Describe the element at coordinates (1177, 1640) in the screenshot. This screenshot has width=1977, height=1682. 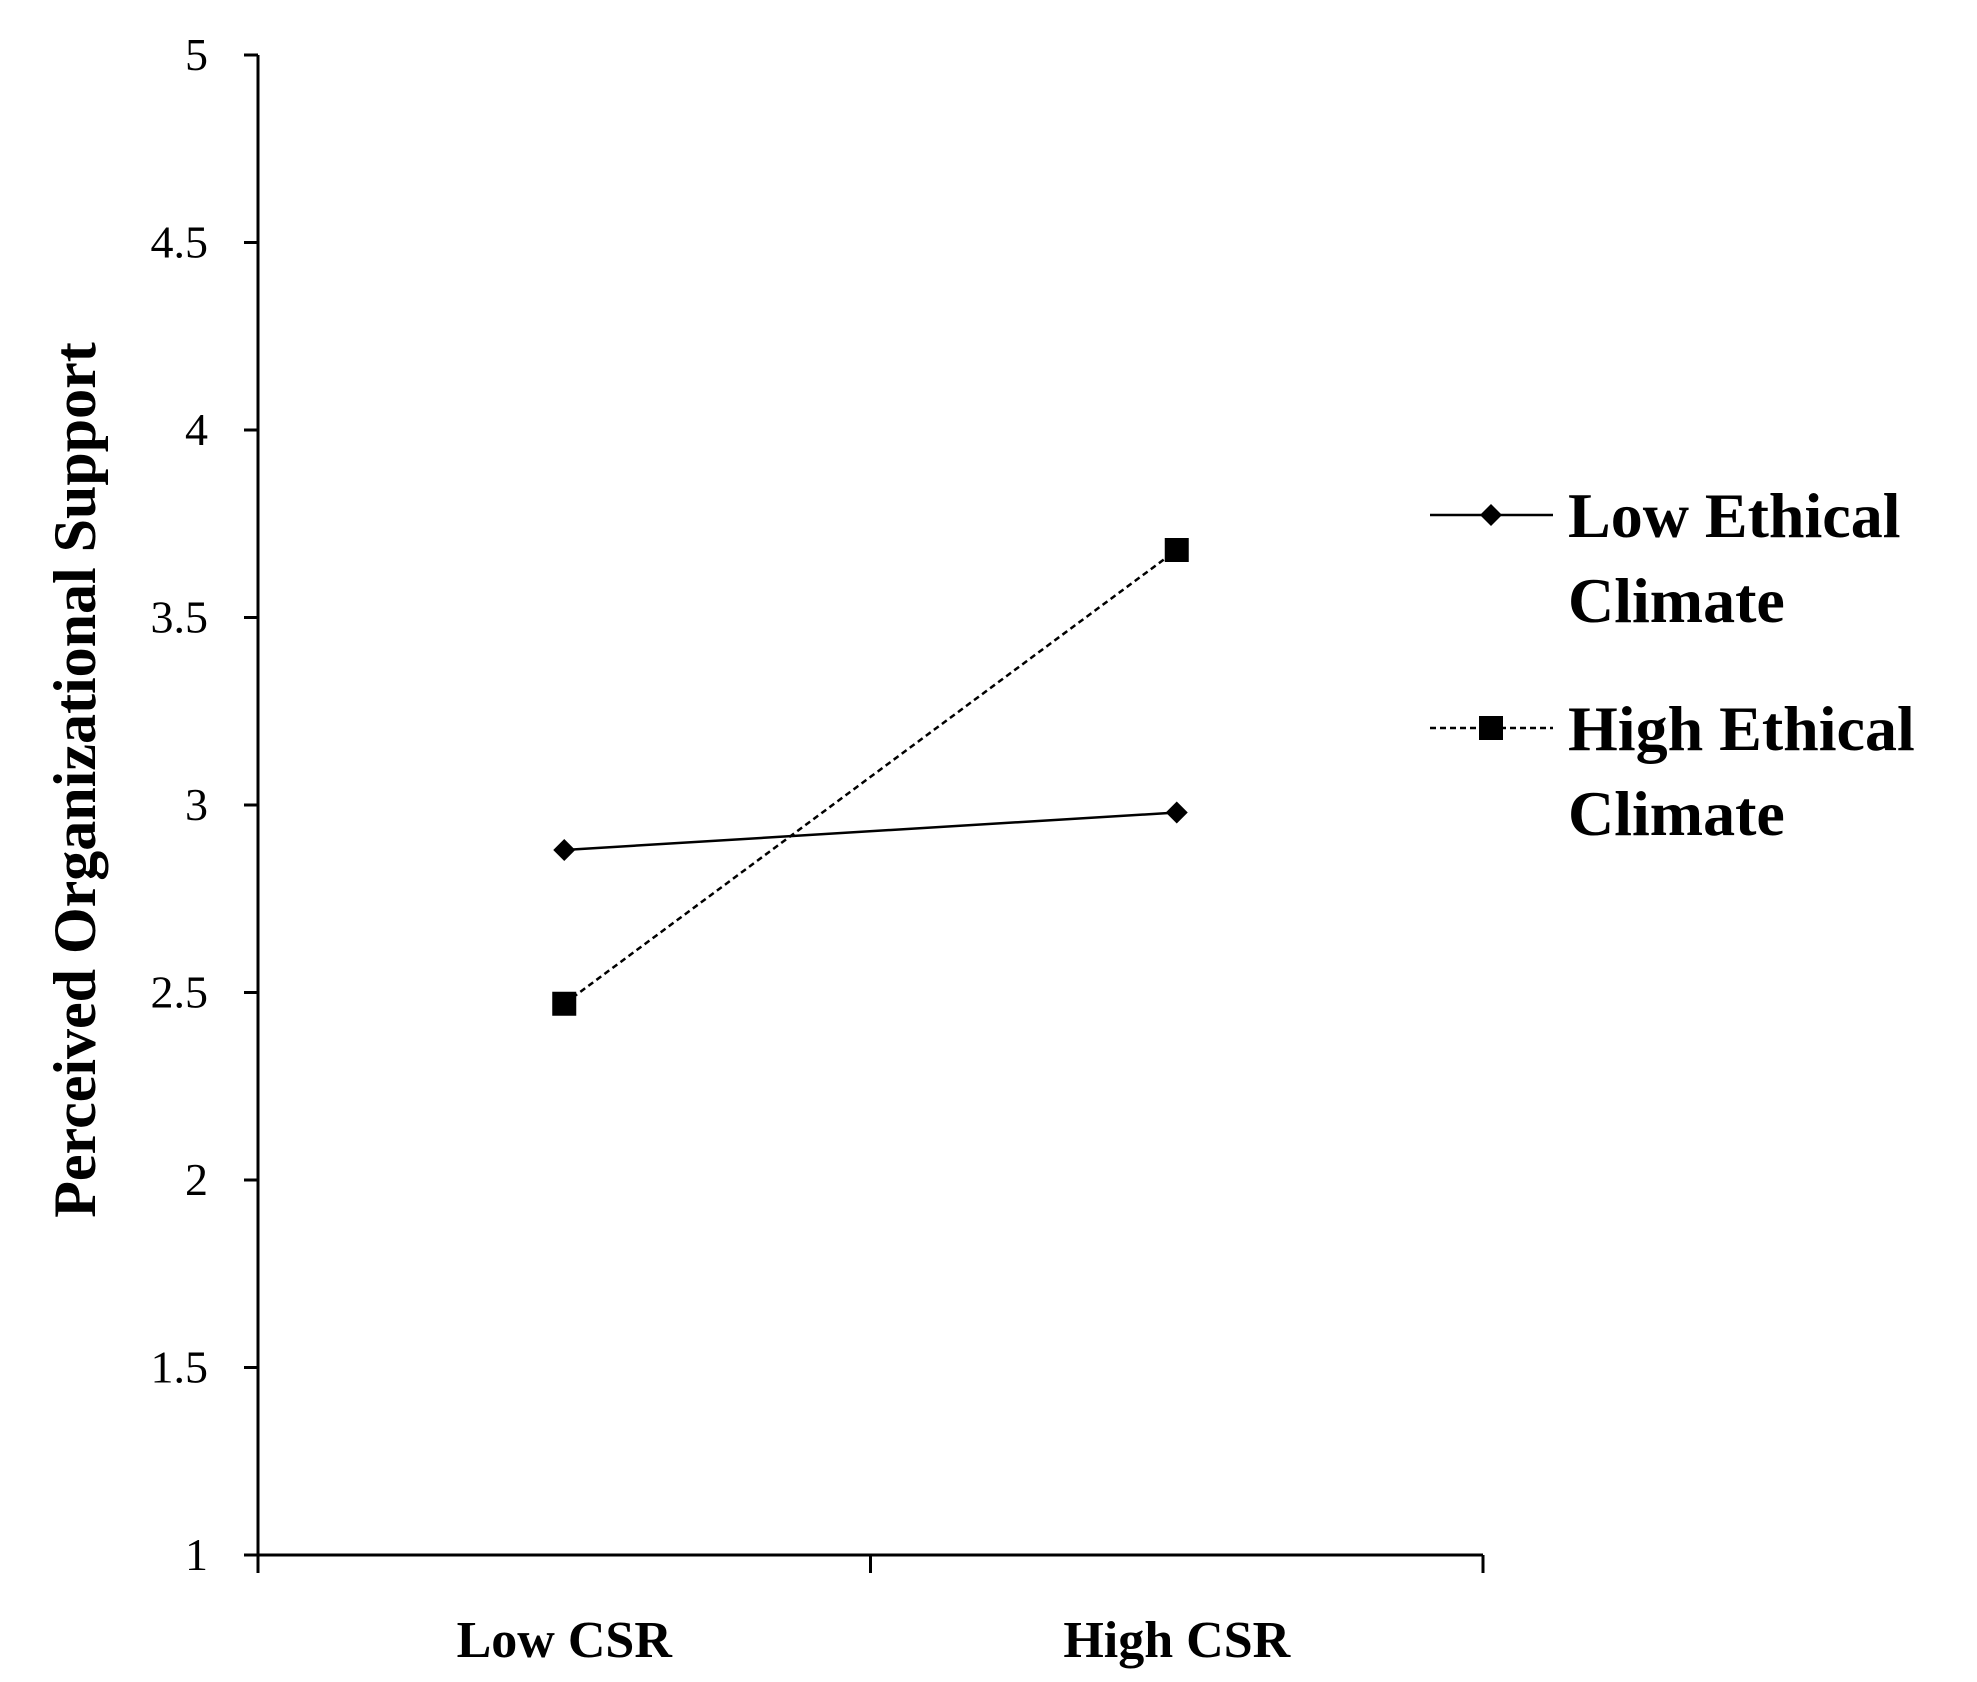
I see `x-tick-label: High CSR` at that location.